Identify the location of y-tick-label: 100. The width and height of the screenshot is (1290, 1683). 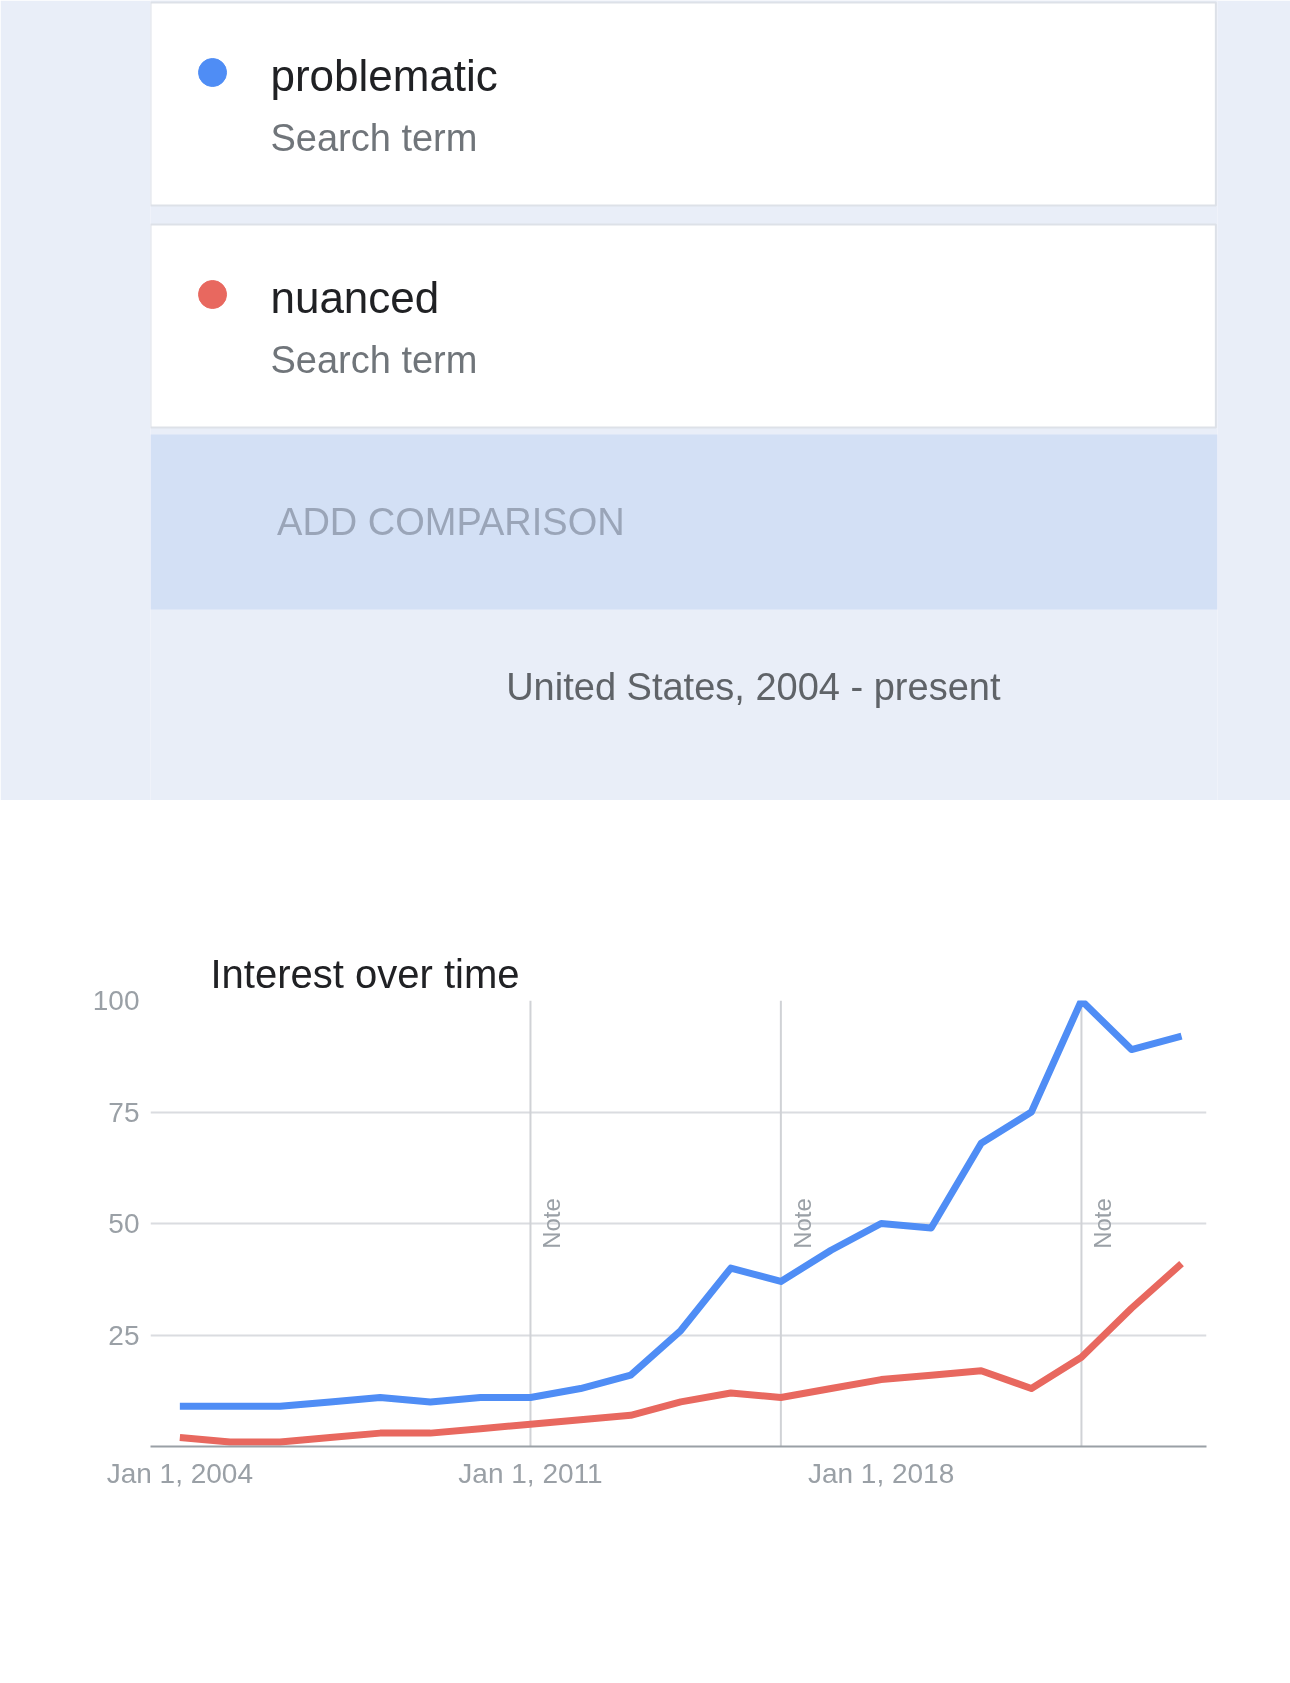
(116, 1000).